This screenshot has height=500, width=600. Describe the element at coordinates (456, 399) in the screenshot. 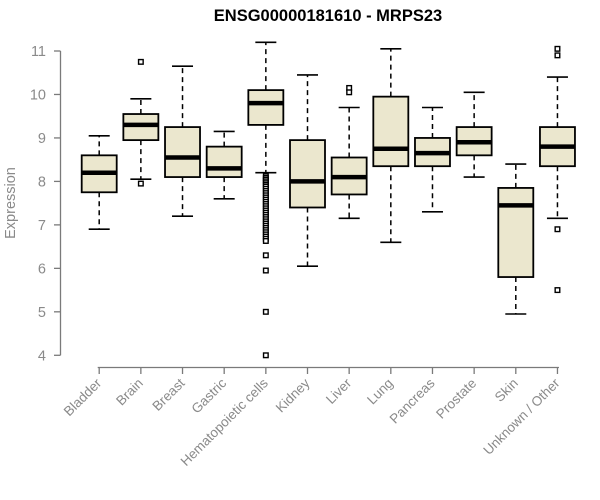

I see `x-tick-label-prostate: Prostate` at that location.